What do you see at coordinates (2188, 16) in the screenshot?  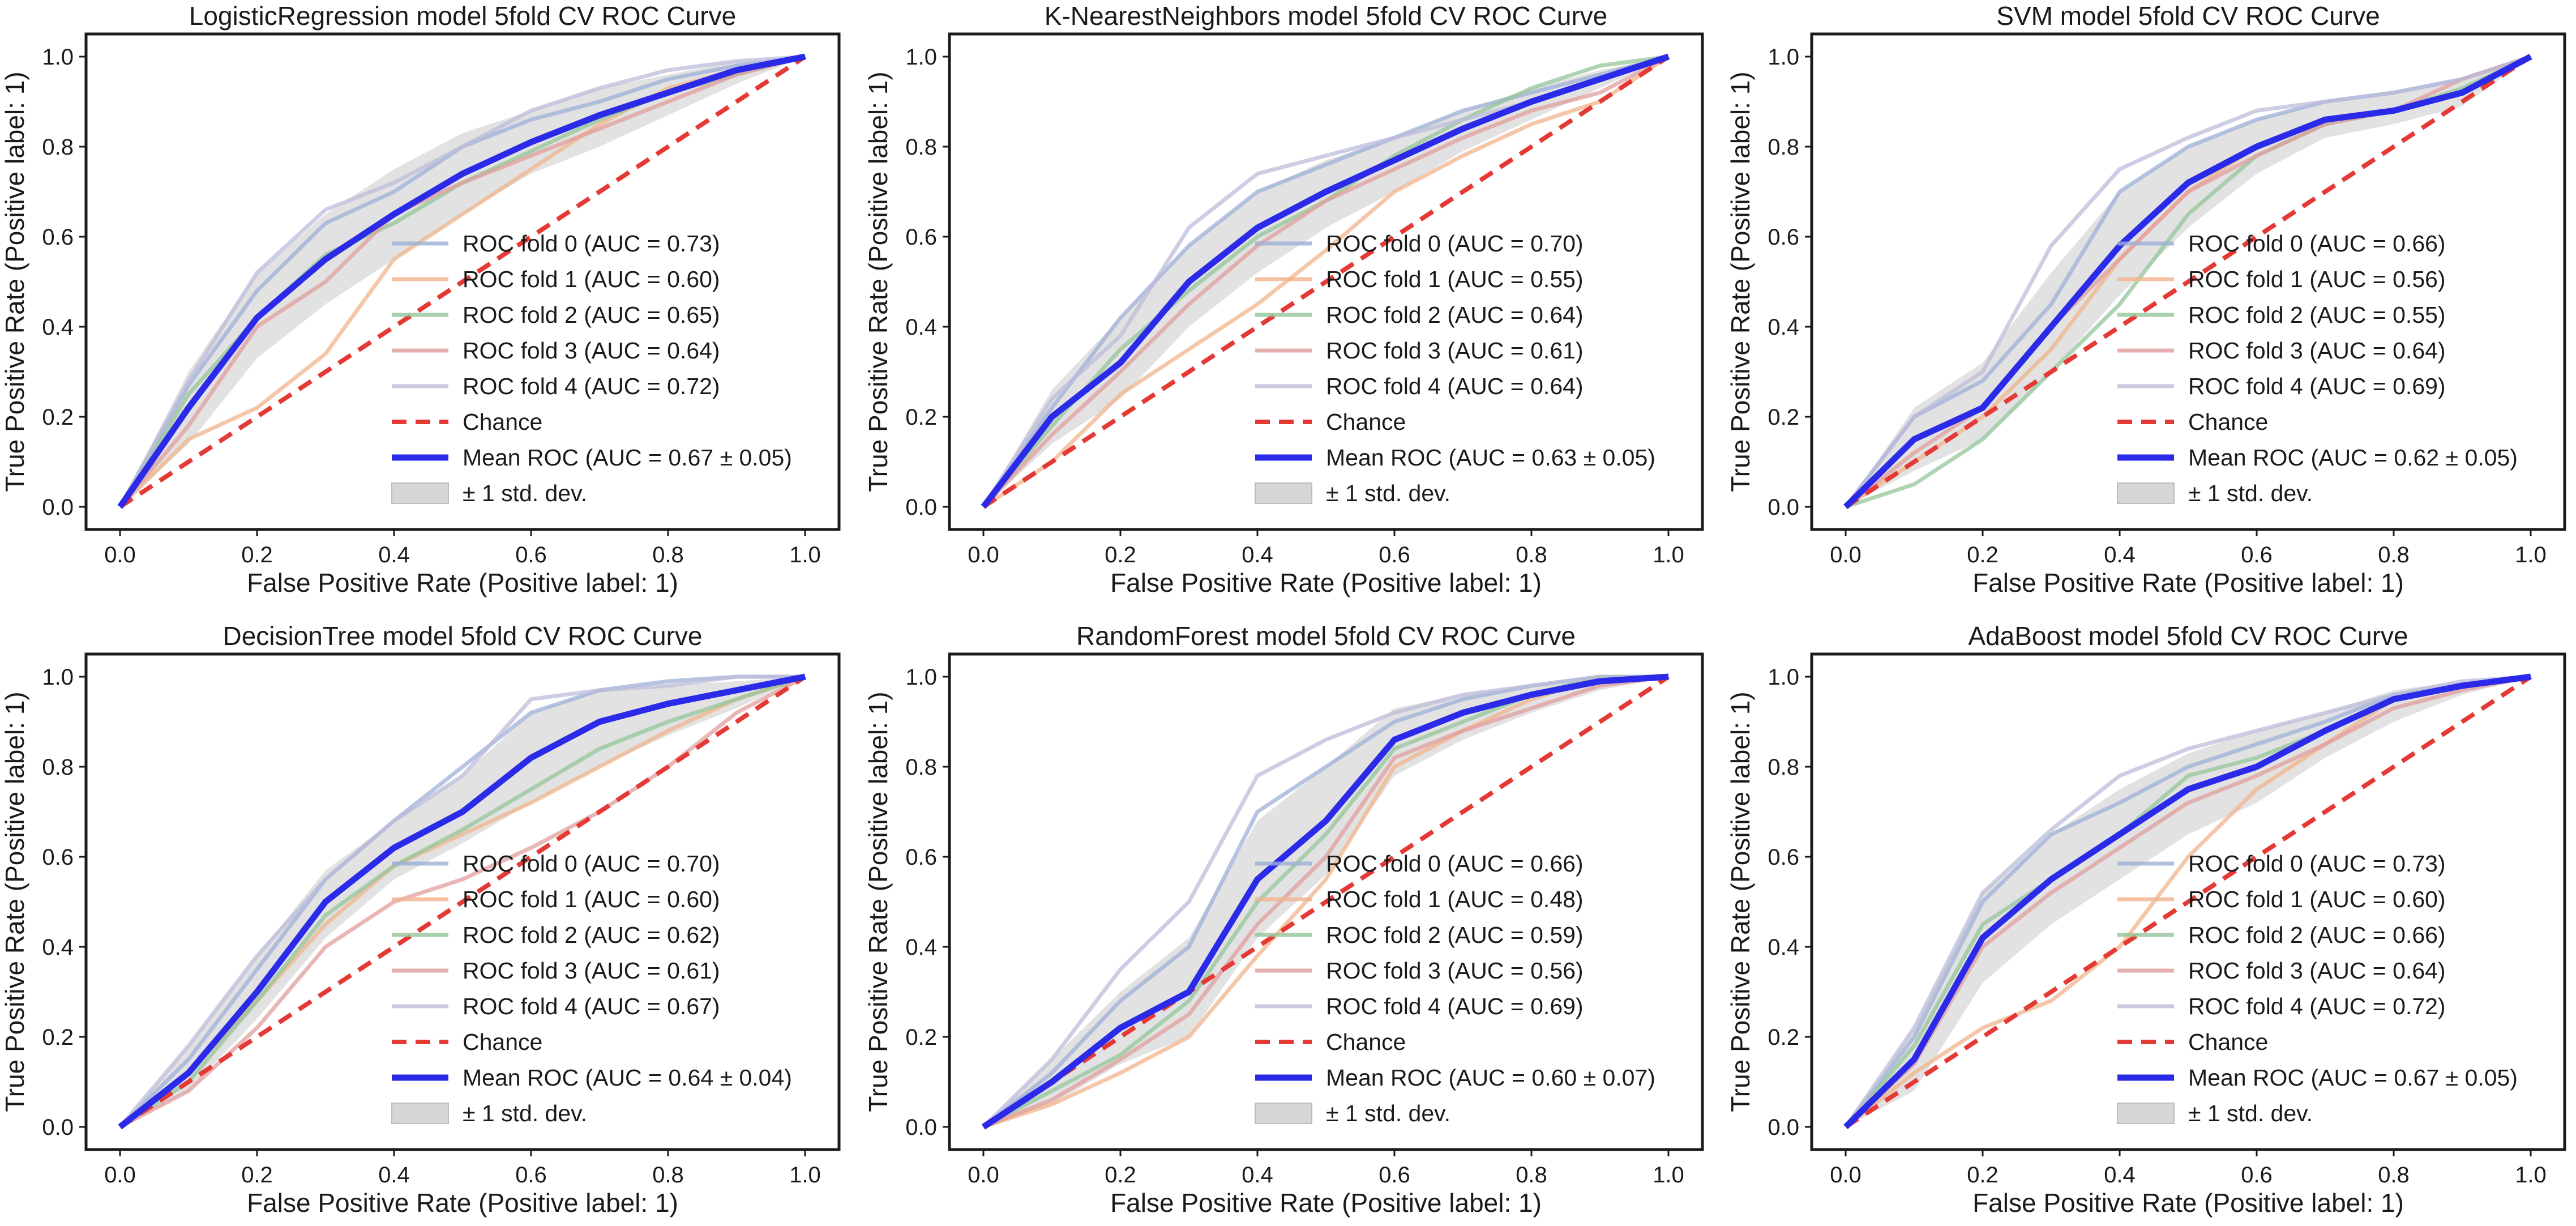 I see `panel-title: SVM model 5fold CV ROC Curve` at bounding box center [2188, 16].